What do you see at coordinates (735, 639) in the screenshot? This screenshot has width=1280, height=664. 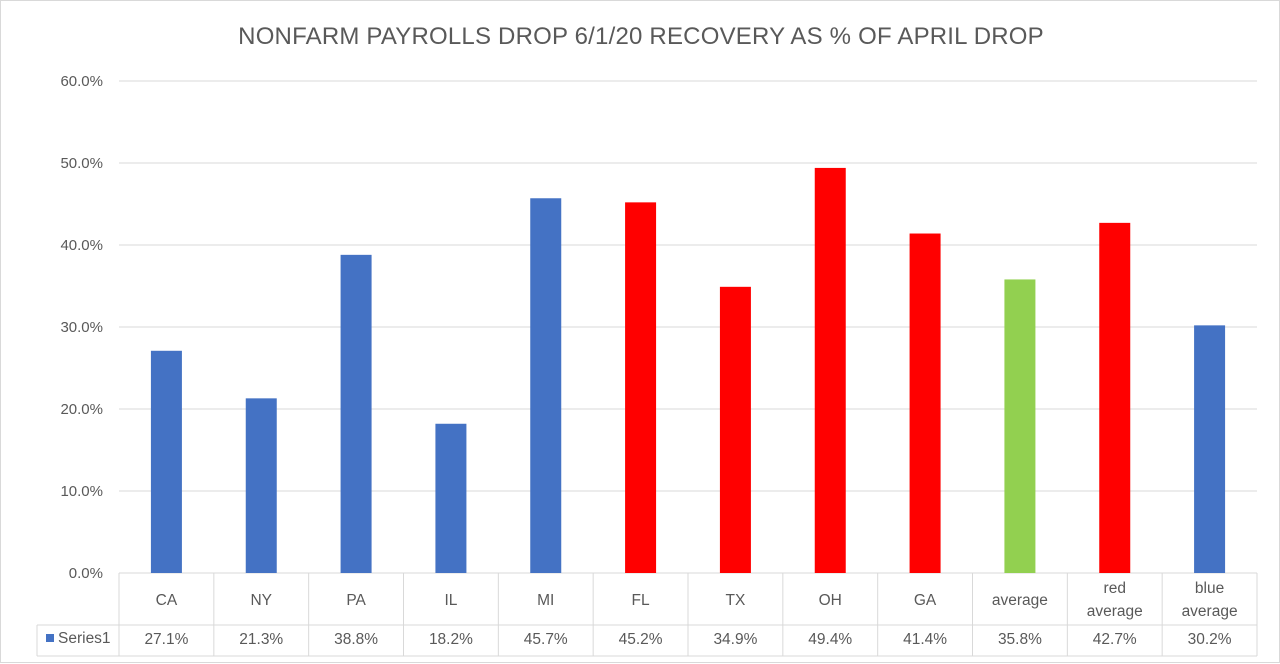 I see `data-table-value: 34.9%` at bounding box center [735, 639].